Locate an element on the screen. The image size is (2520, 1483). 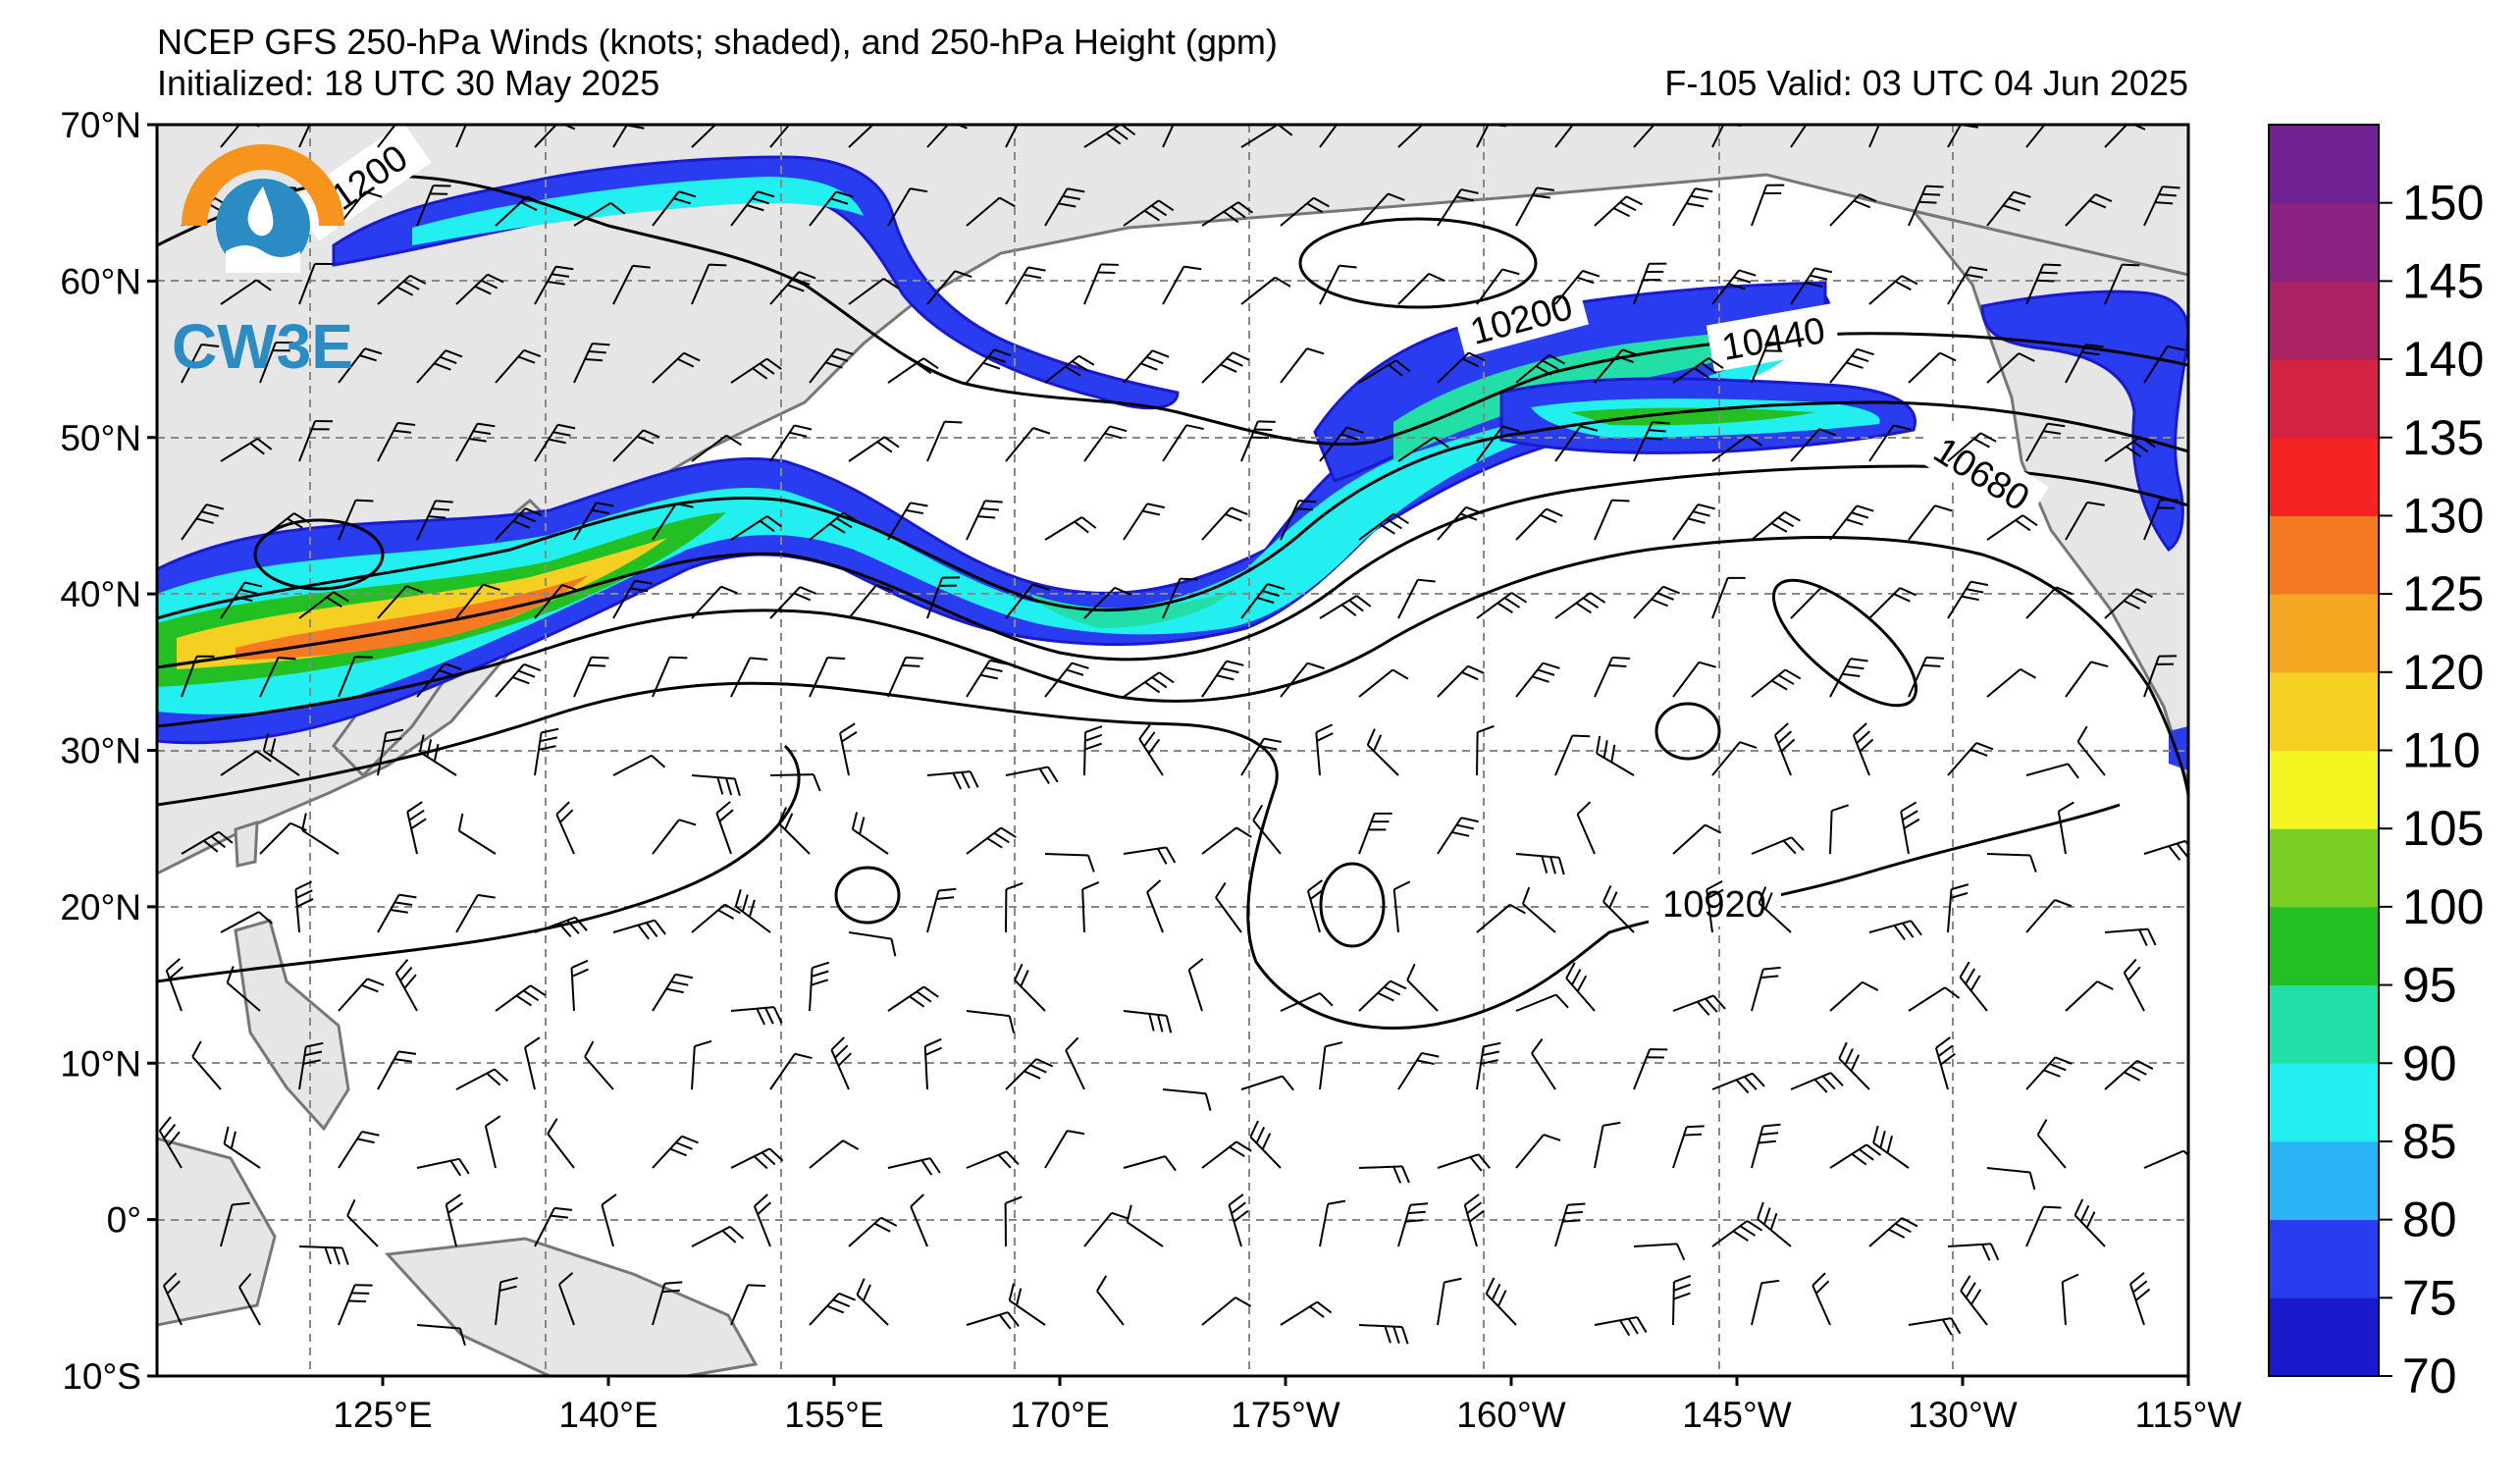
lat-label: 0° is located at coordinates (124, 1221).